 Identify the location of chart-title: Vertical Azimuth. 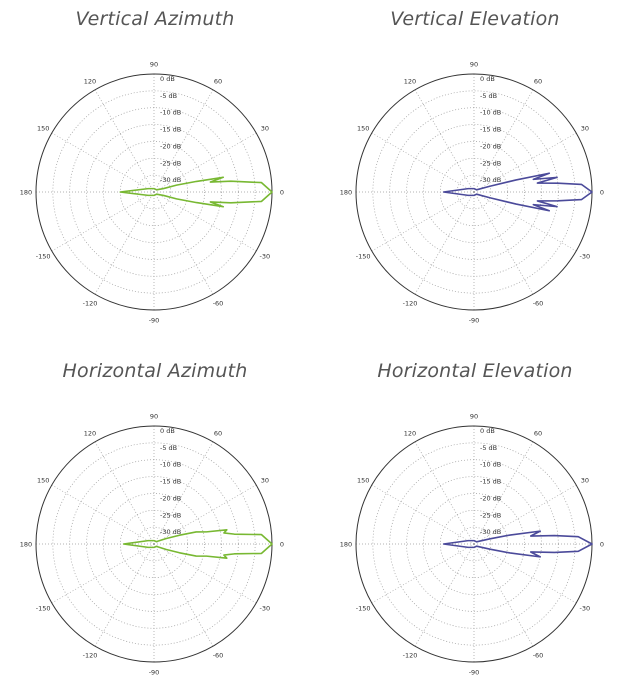
(155, 19).